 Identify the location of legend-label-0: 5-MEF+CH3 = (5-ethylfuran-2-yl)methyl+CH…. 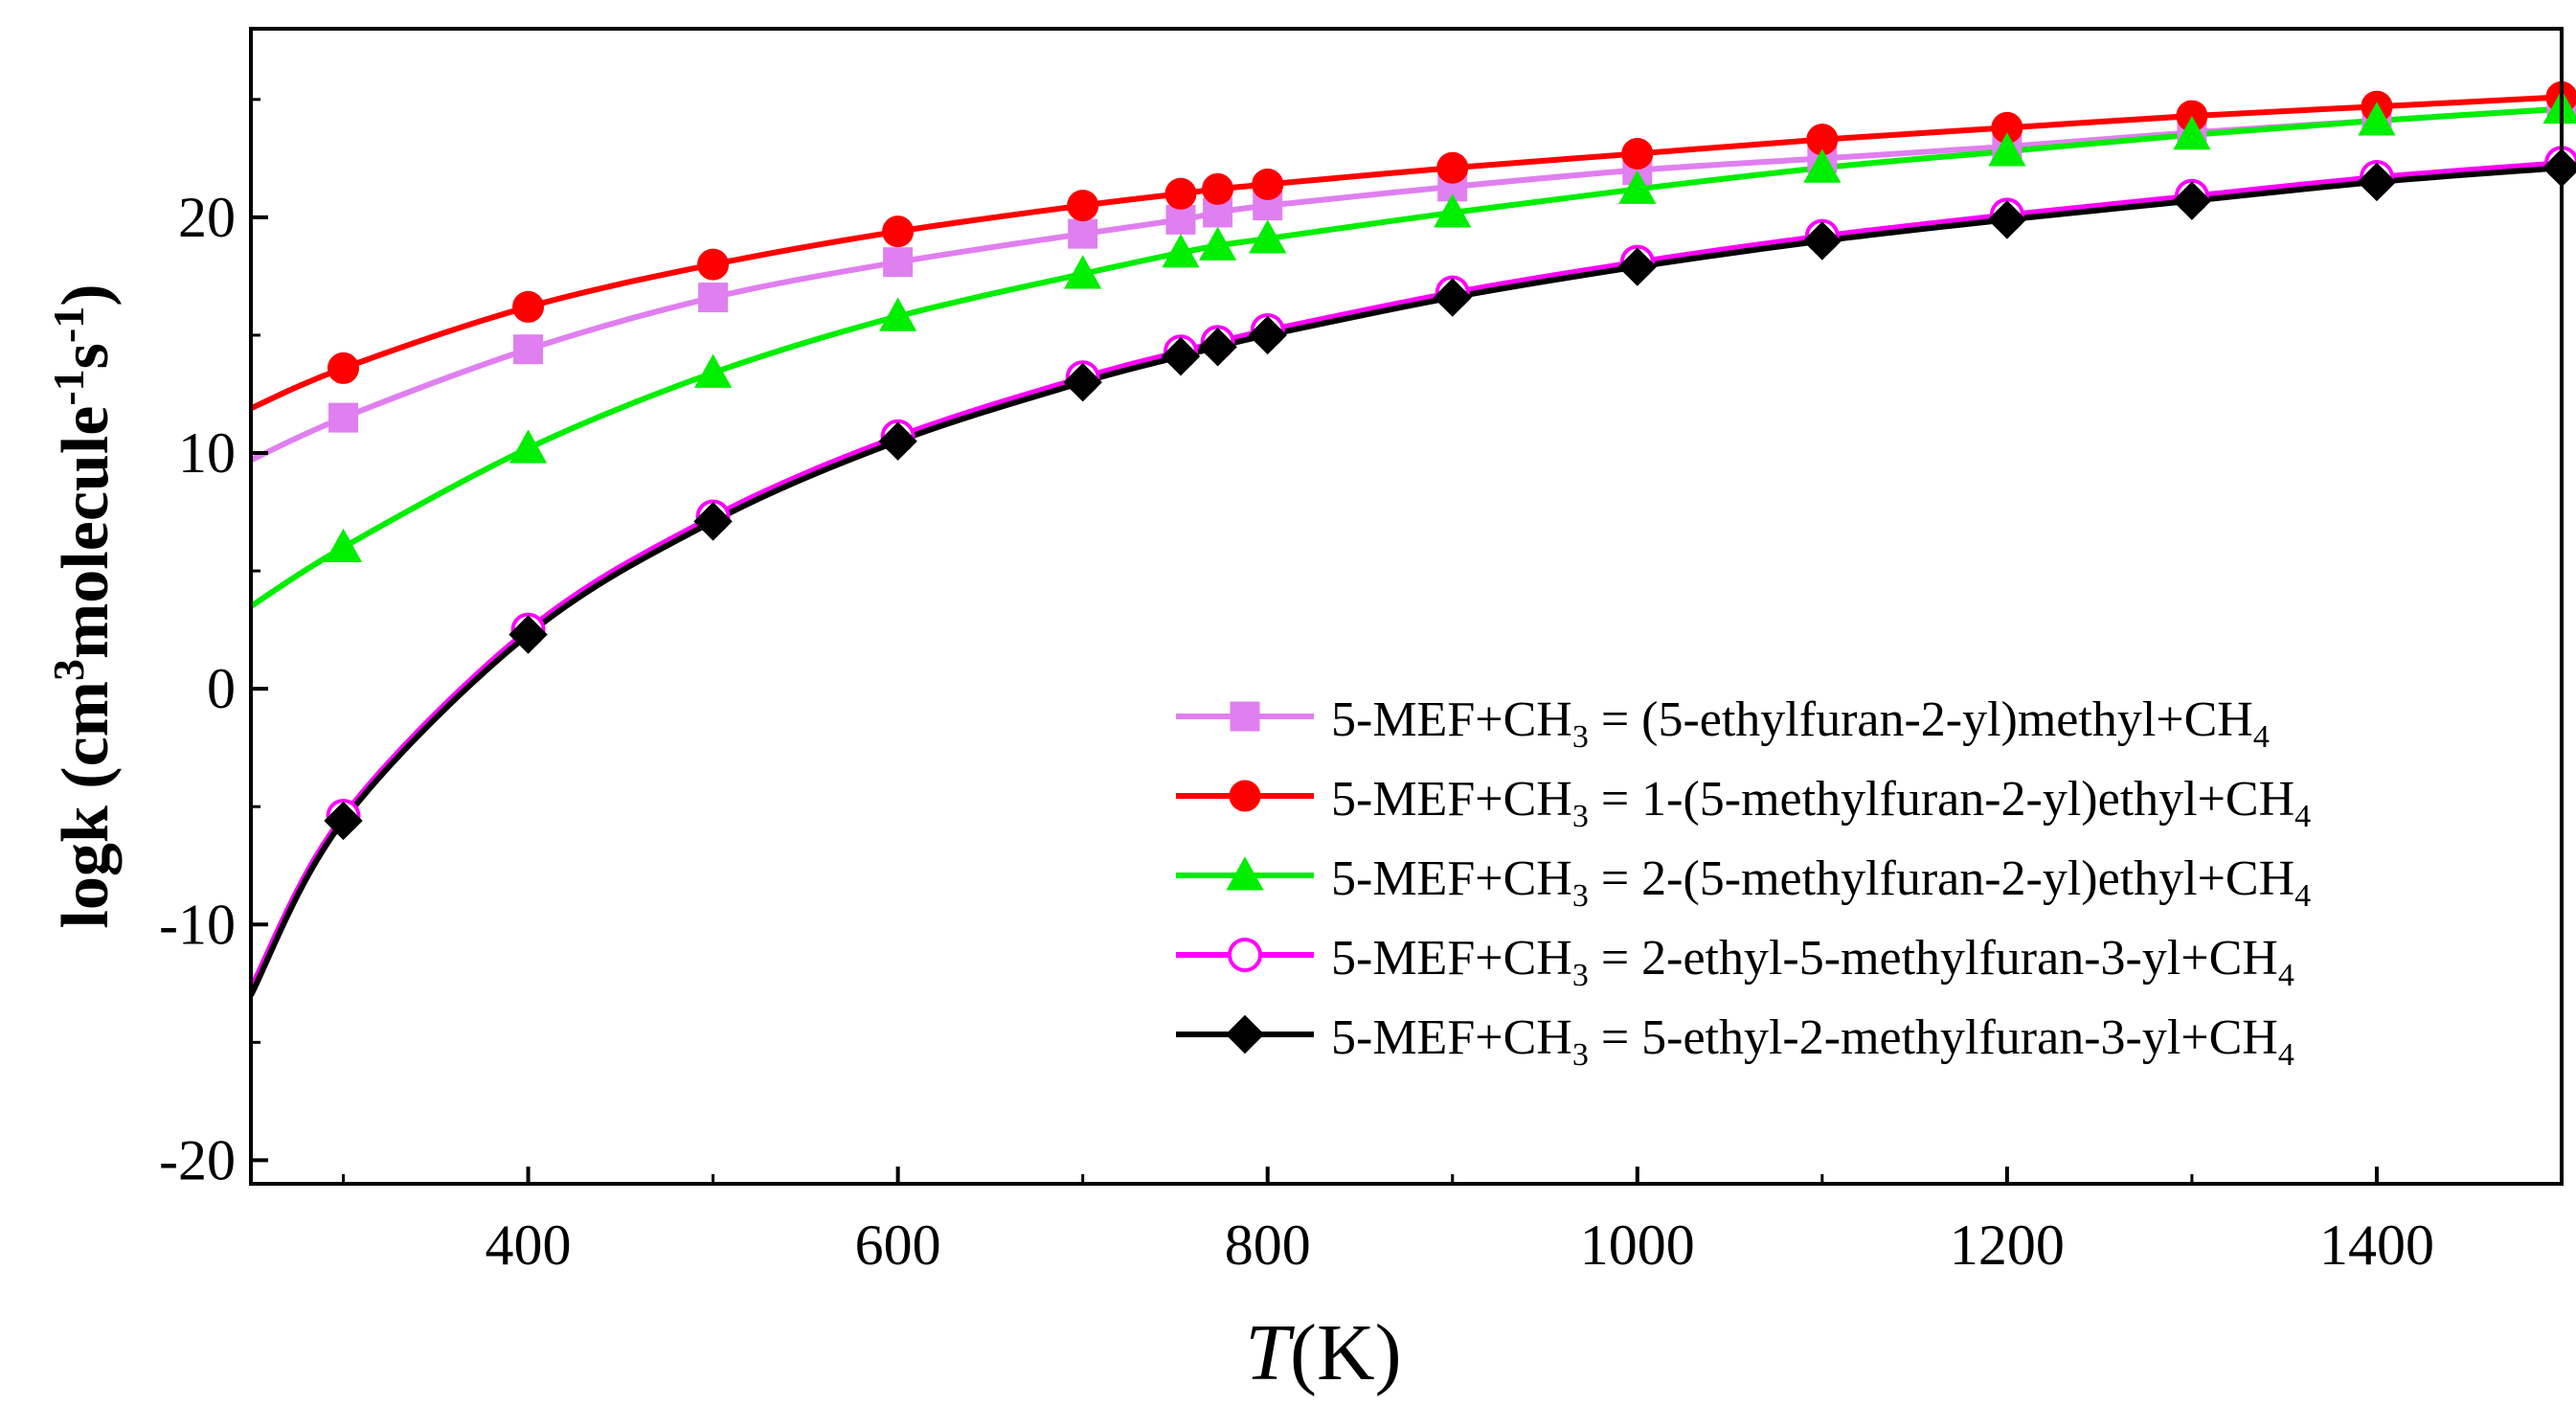
(1800, 723).